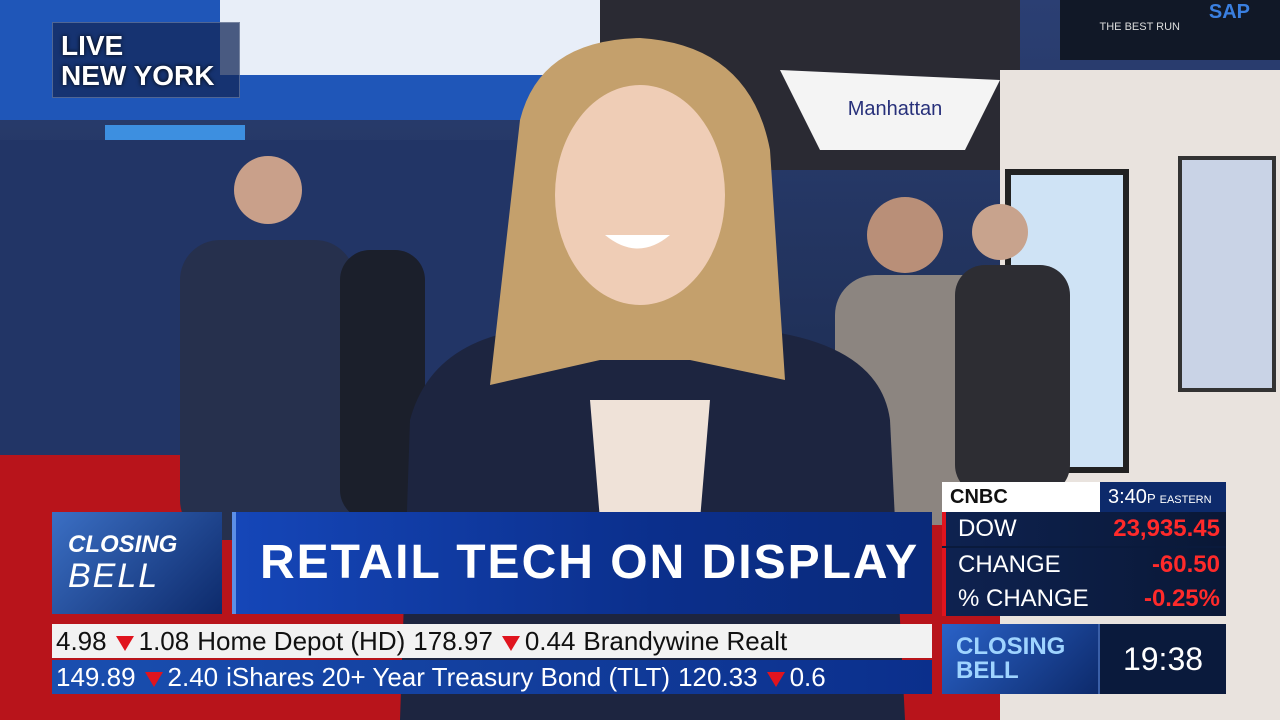 The image size is (1280, 720). What do you see at coordinates (92, 45) in the screenshot?
I see `live-label: LIVE` at bounding box center [92, 45].